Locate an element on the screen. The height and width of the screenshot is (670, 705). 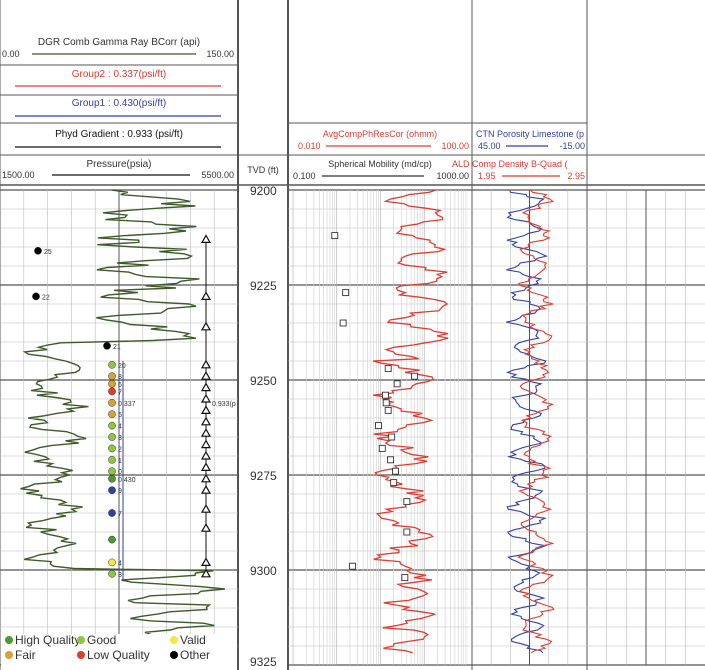
legend-label: Good is located at coordinates (101, 640).